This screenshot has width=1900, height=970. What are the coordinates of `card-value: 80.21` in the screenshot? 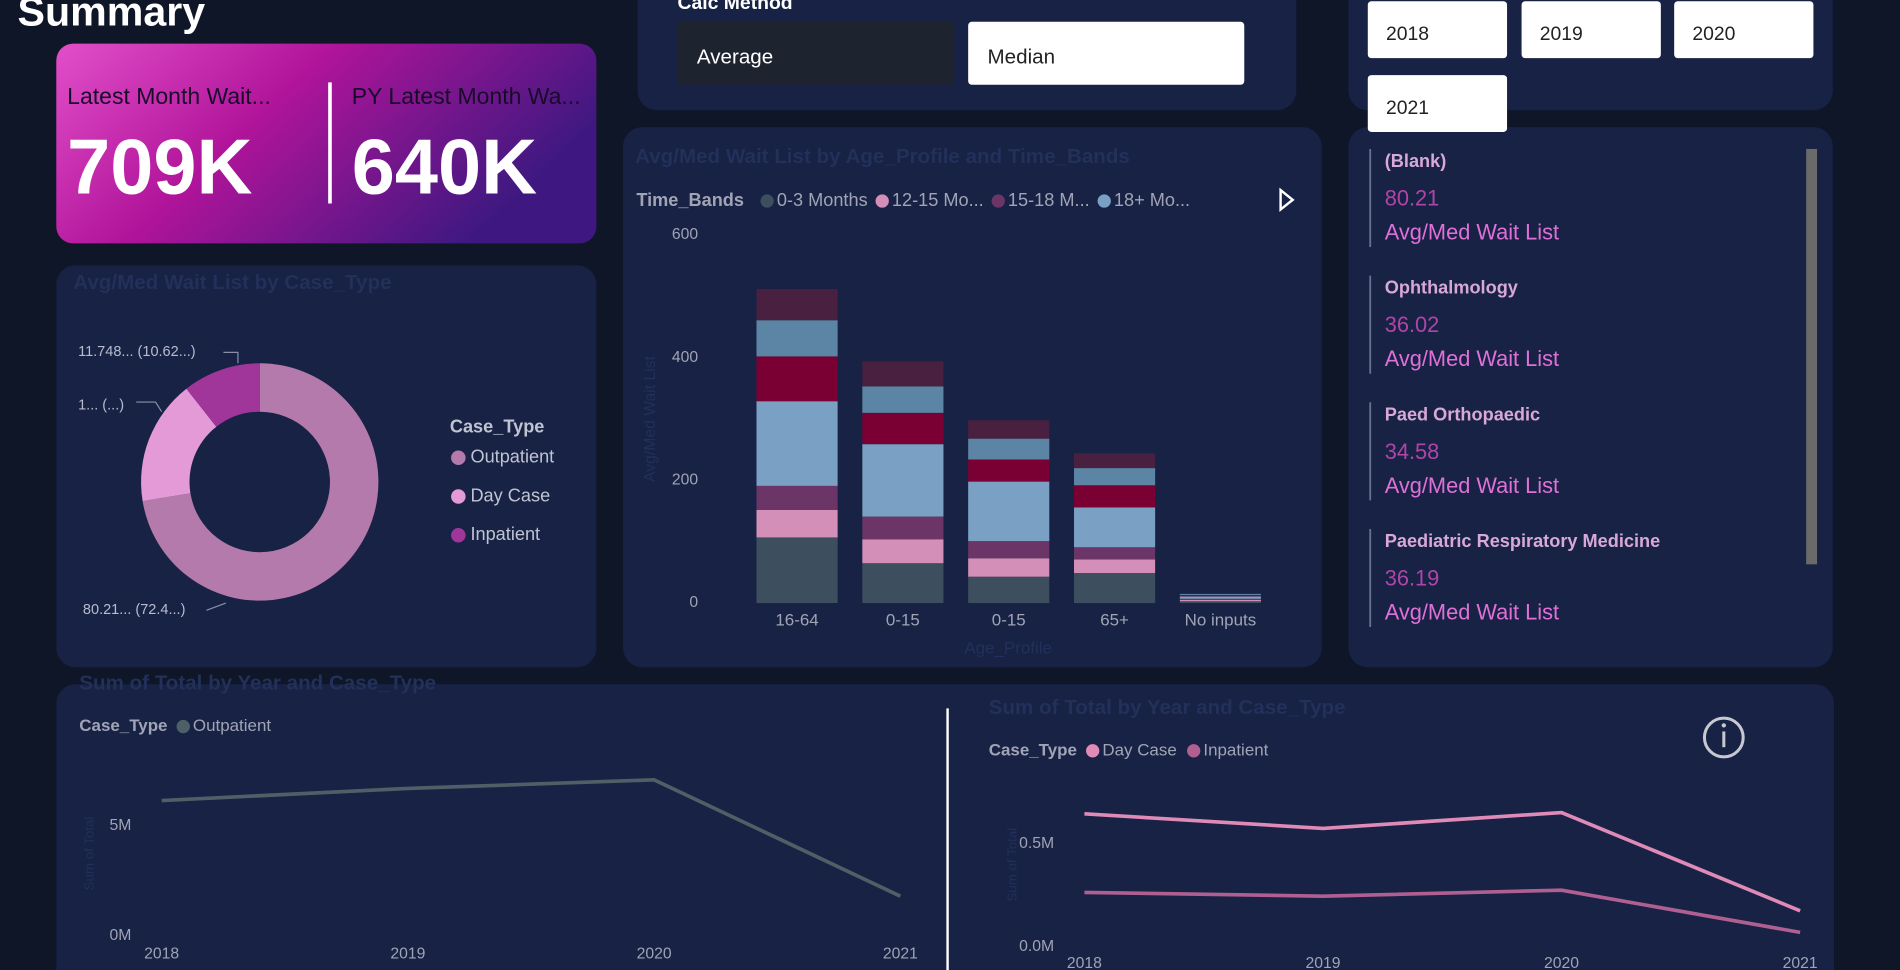 It's located at (1412, 198).